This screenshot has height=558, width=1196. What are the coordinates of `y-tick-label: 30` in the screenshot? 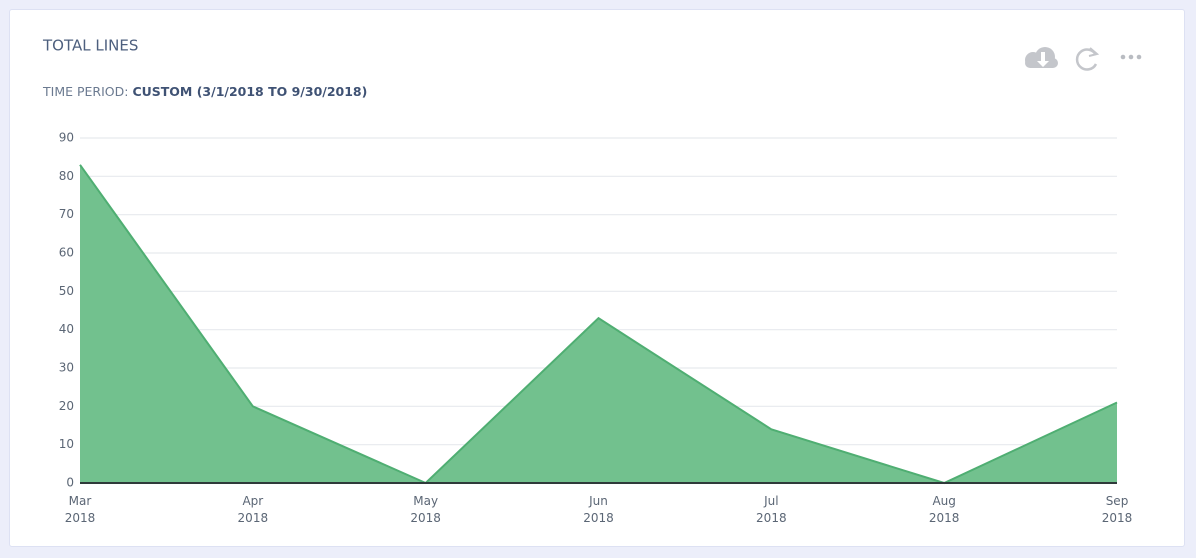 It's located at (66, 368).